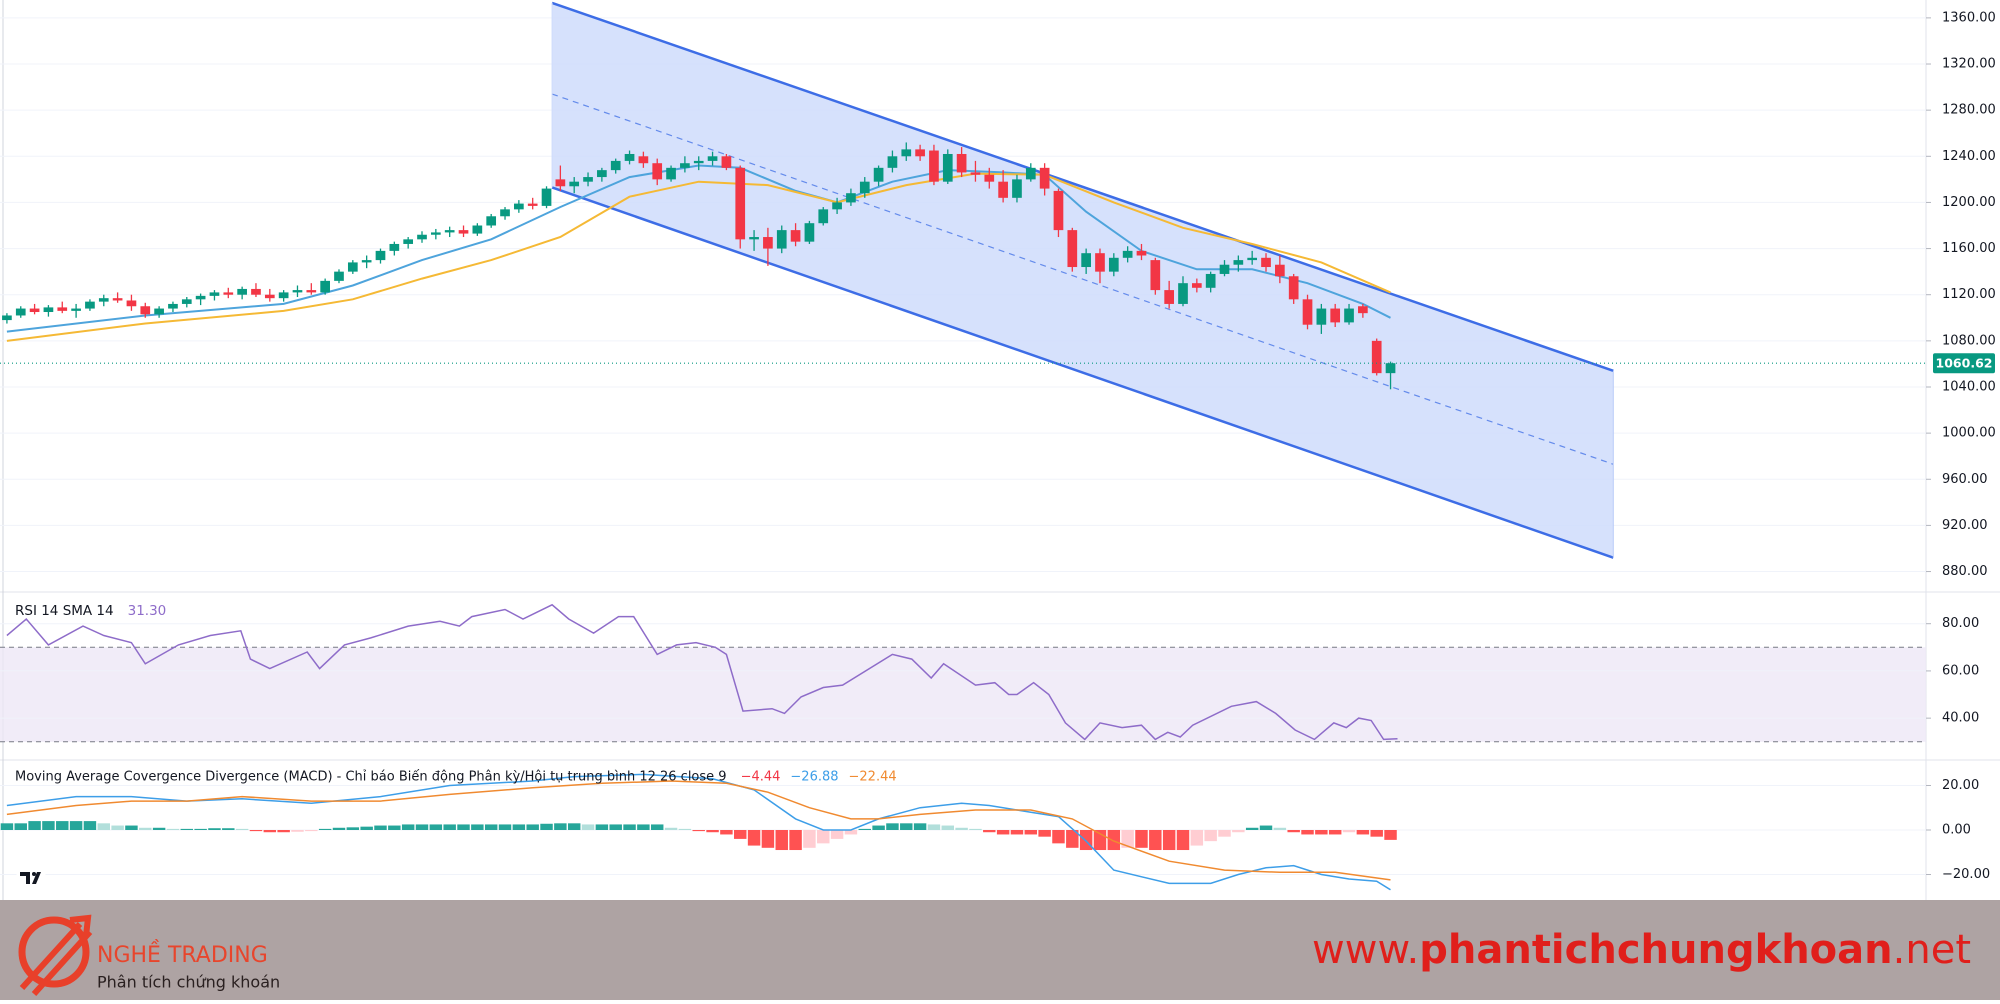  I want to click on website-prefix: www., so click(1365, 950).